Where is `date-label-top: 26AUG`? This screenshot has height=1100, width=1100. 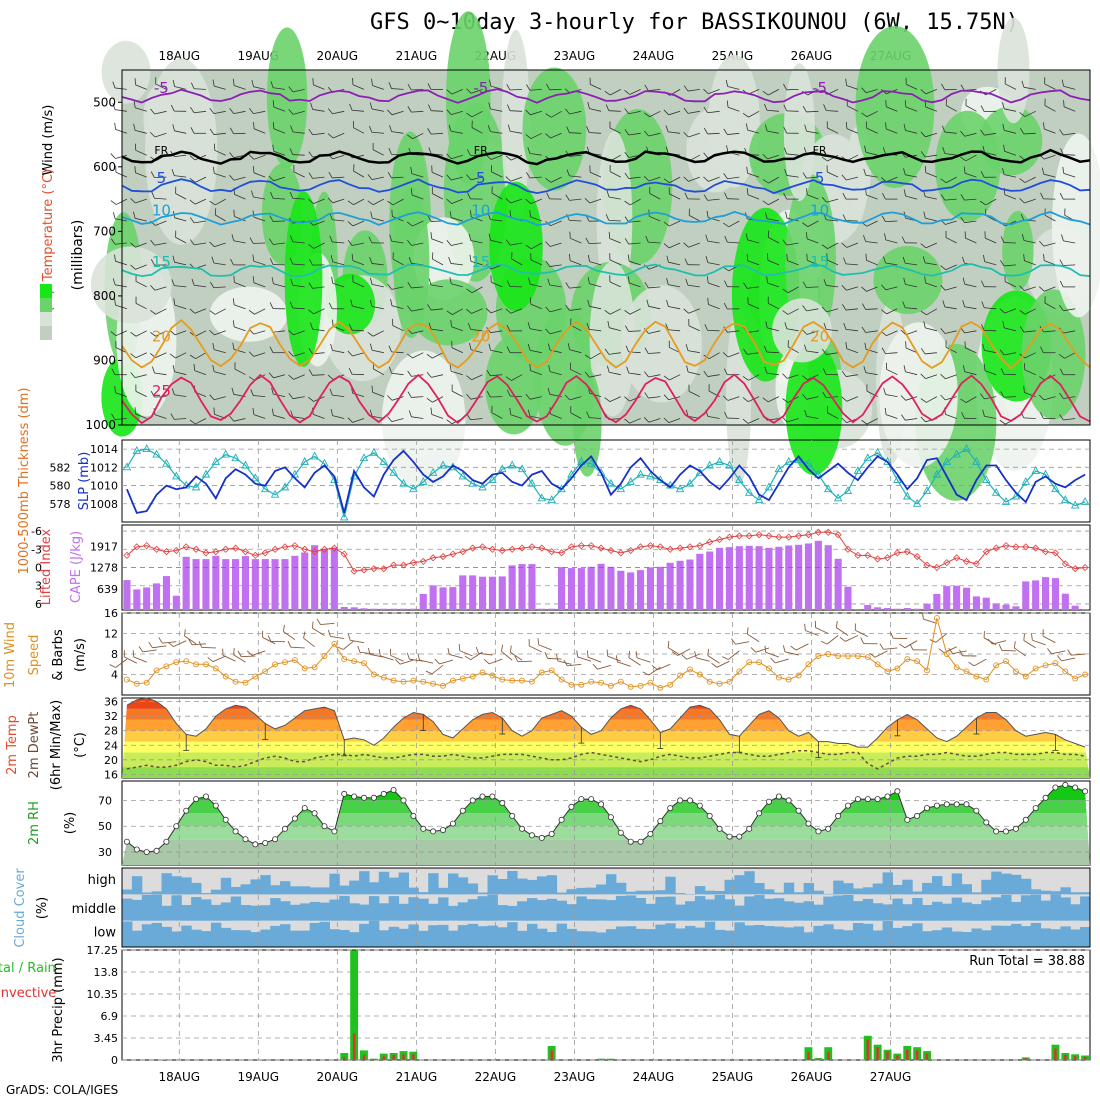
date-label-top: 26AUG is located at coordinates (812, 56).